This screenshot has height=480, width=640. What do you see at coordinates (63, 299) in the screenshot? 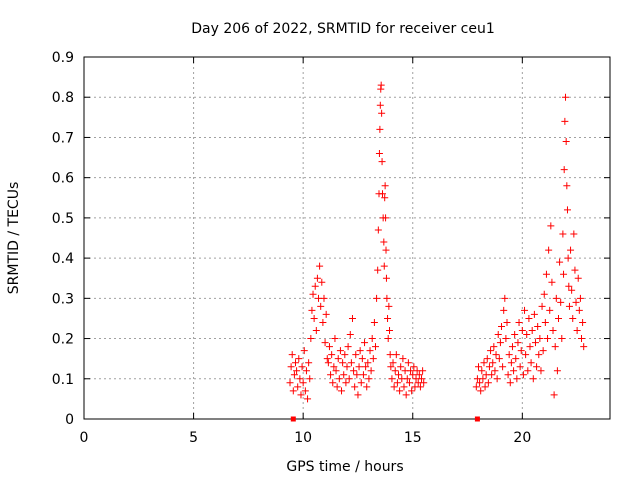
I see `y-tick-label: 0.3` at bounding box center [63, 299].